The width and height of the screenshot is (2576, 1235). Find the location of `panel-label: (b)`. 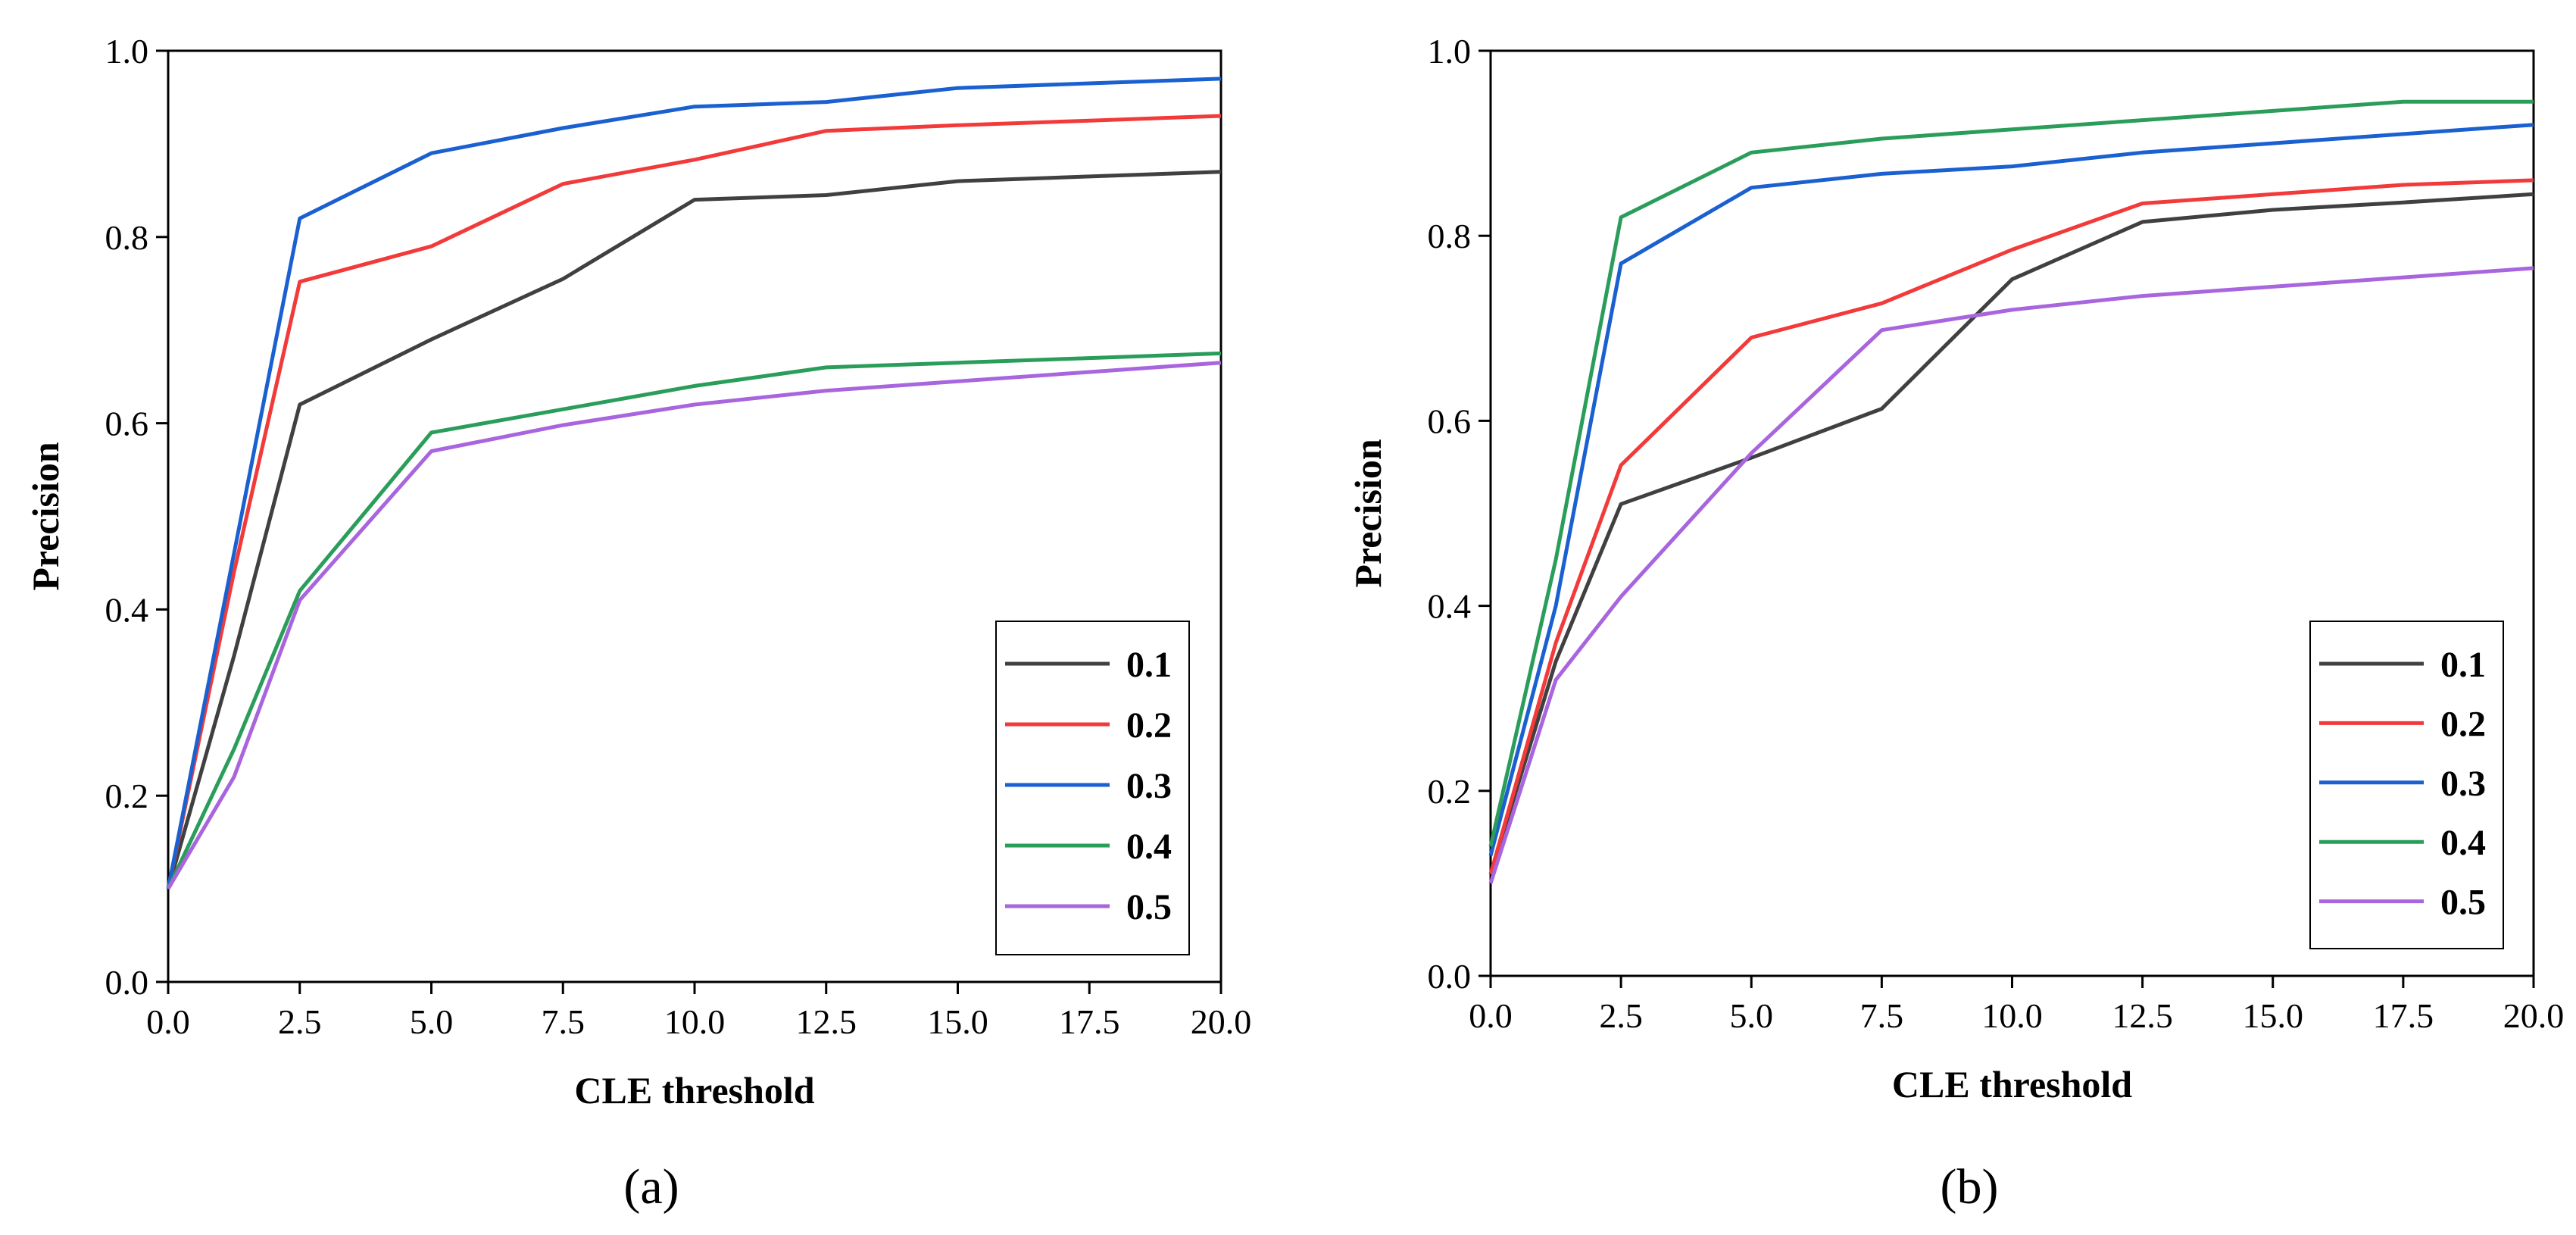

panel-label: (b) is located at coordinates (1970, 1187).